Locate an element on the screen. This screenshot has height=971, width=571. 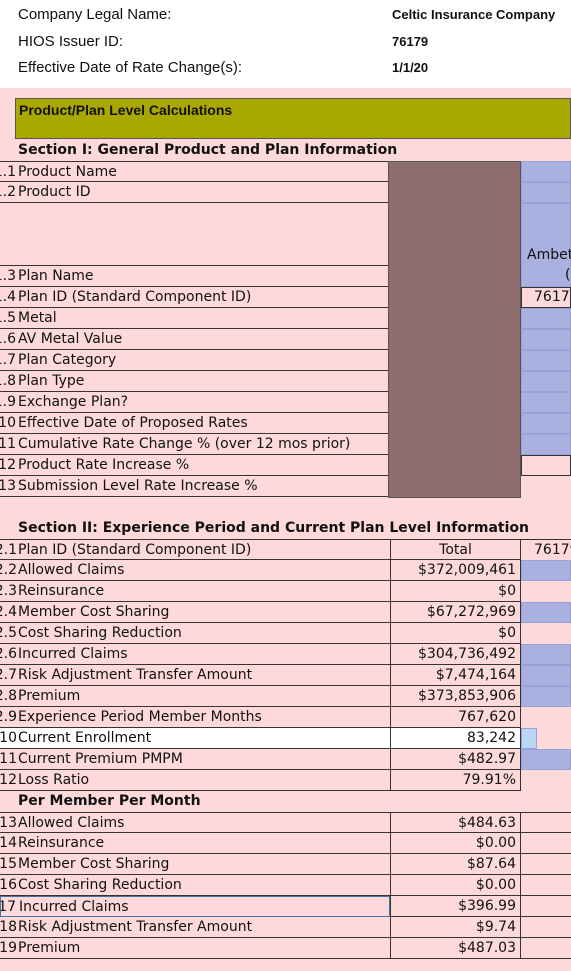
row-number: 1.10 is located at coordinates (8, 423).